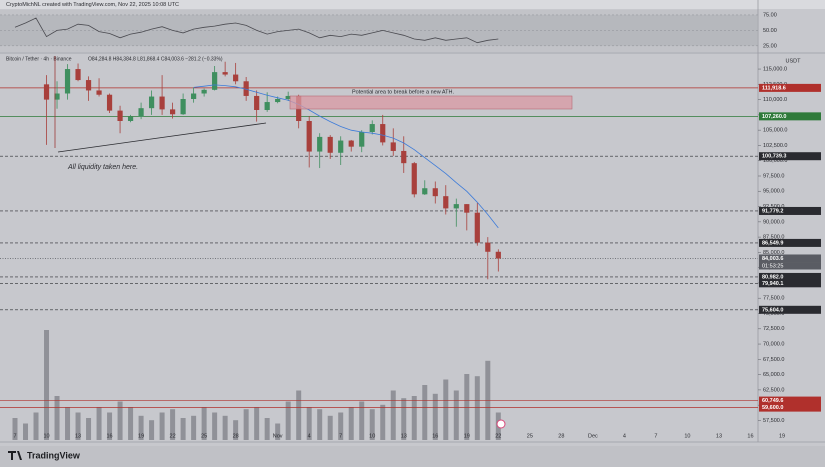 The height and width of the screenshot is (467, 825). I want to click on y-tick-label: 72,500.0, so click(773, 329).